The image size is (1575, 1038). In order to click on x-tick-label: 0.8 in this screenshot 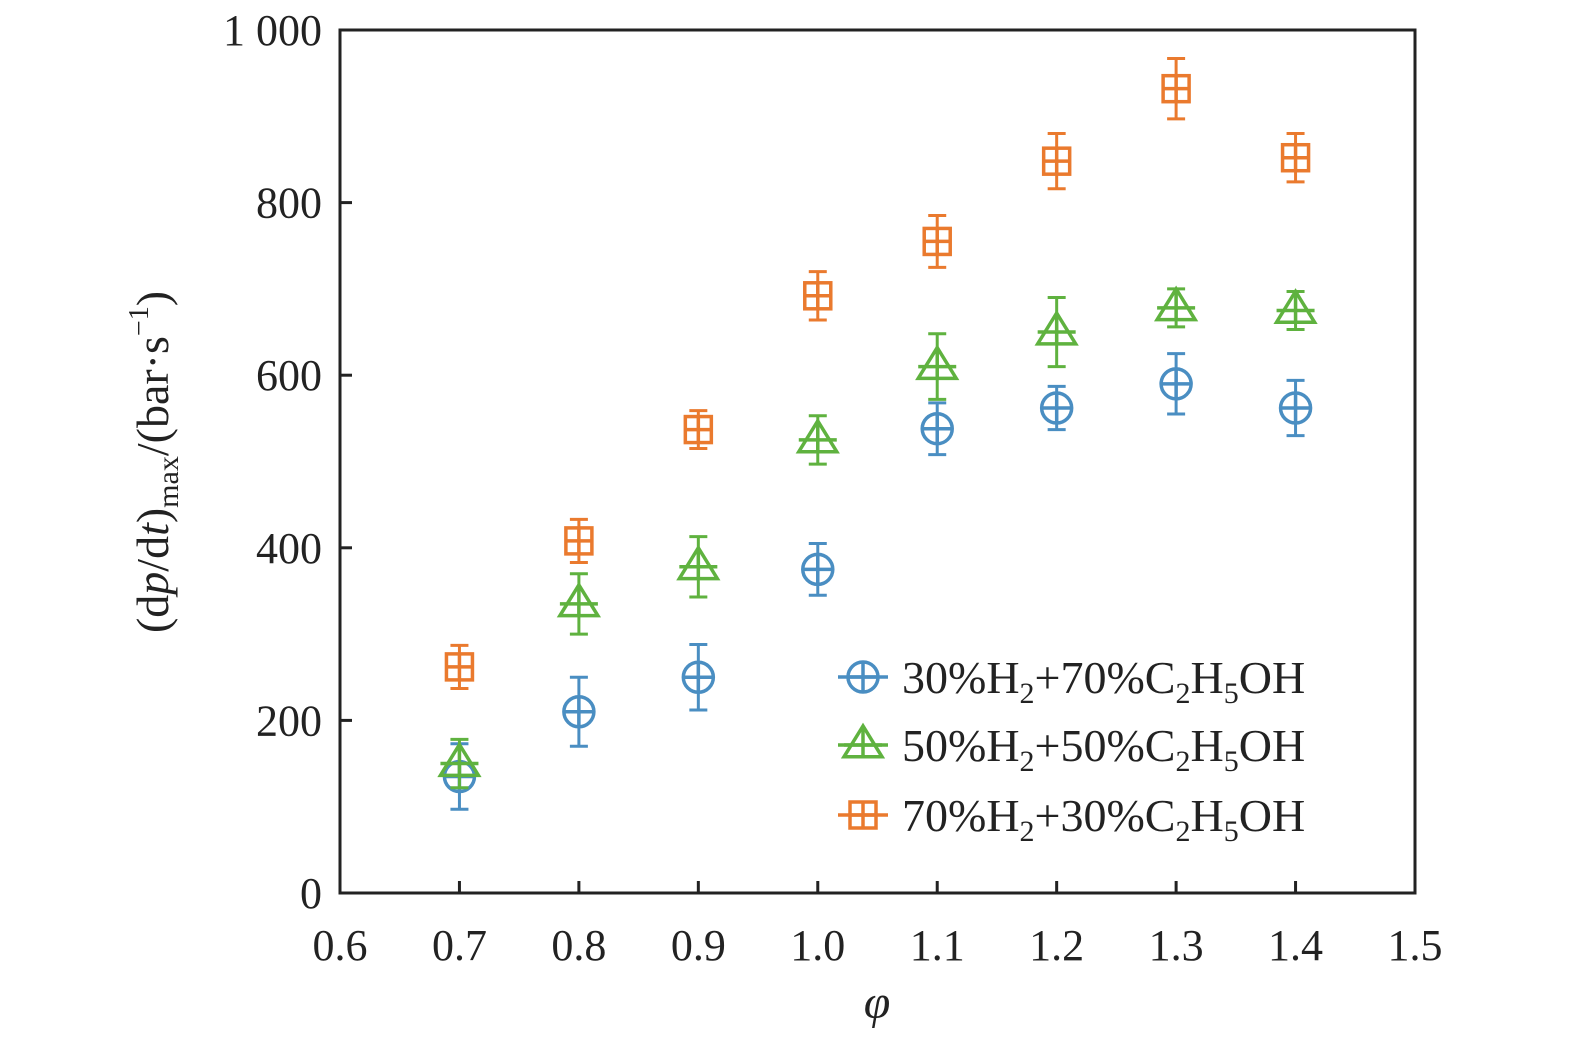, I will do `click(578, 945)`.